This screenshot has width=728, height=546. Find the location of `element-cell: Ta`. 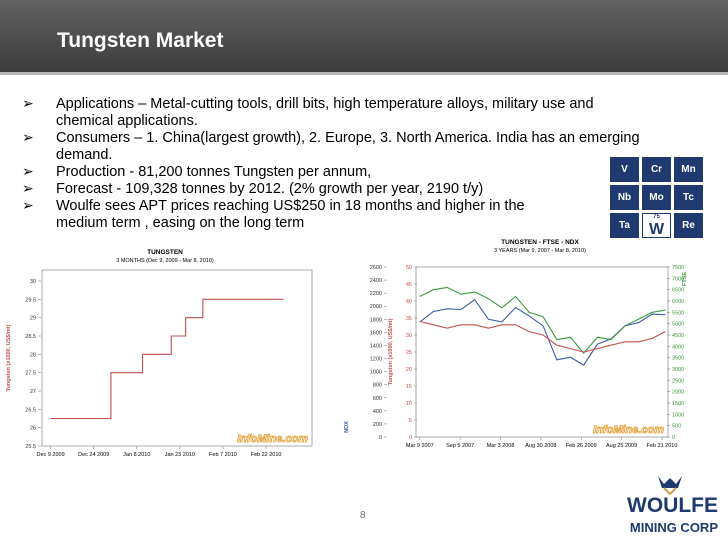

element-cell: Ta is located at coordinates (624, 225).